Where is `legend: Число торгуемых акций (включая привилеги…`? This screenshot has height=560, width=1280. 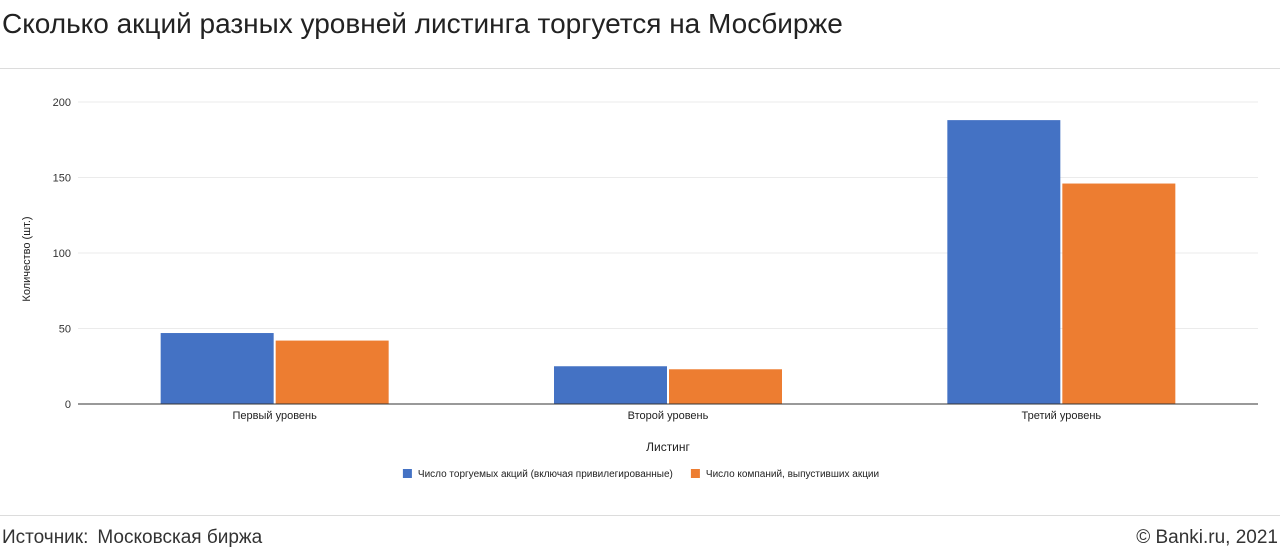 legend: Число торгуемых акций (включая привилеги… is located at coordinates (640, 474).